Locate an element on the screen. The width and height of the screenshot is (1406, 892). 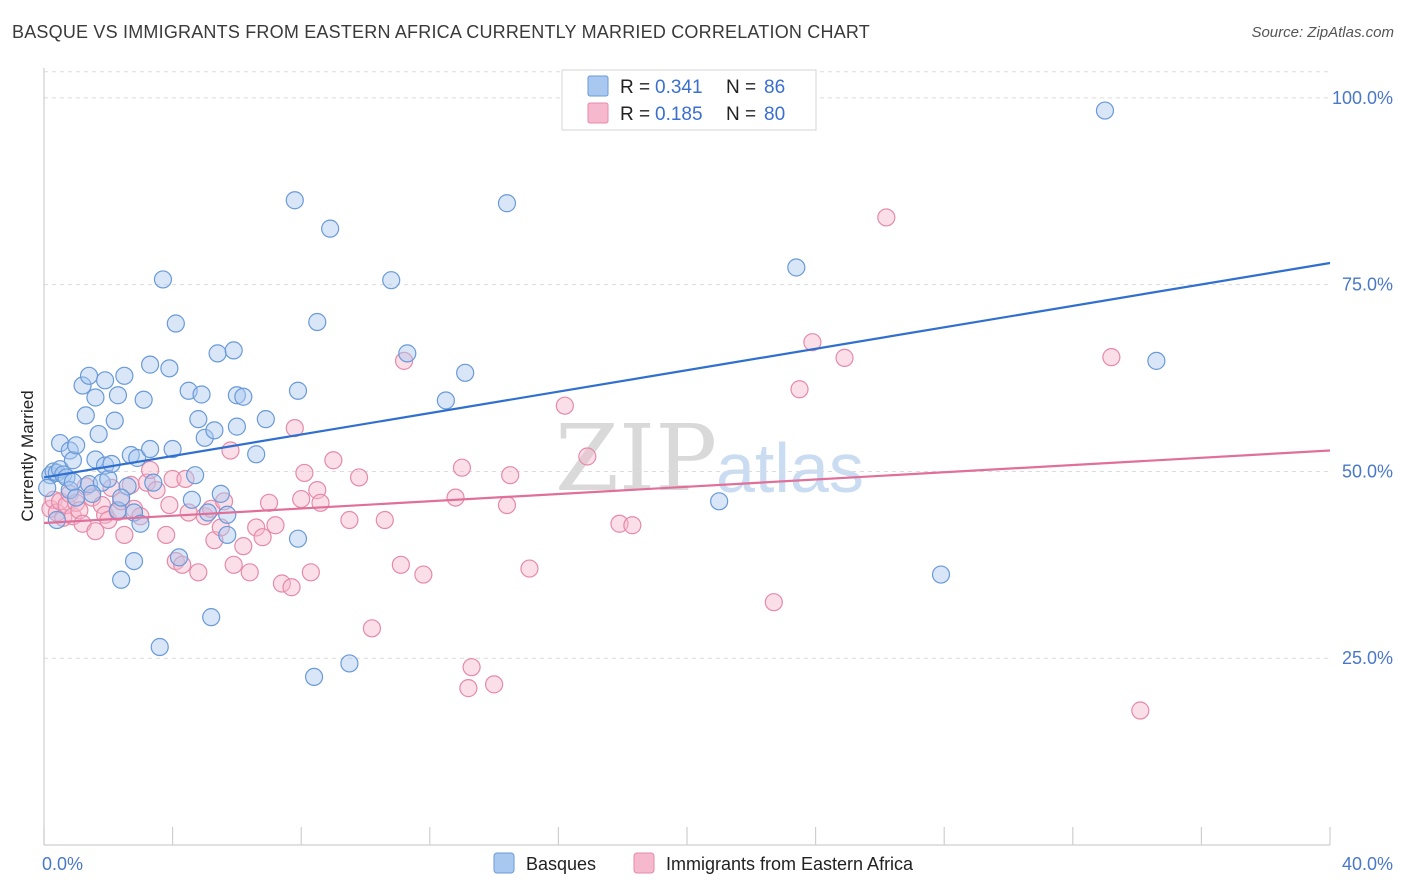
bottom-legend-label-immigrants: Immigrants from Eastern Africa is located at coordinates (790, 864).